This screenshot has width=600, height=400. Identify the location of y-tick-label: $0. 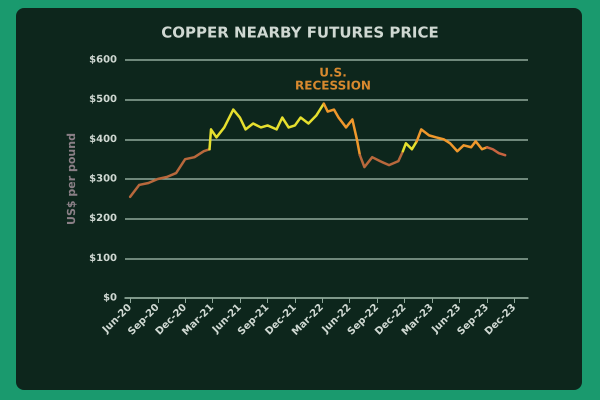
(110, 298).